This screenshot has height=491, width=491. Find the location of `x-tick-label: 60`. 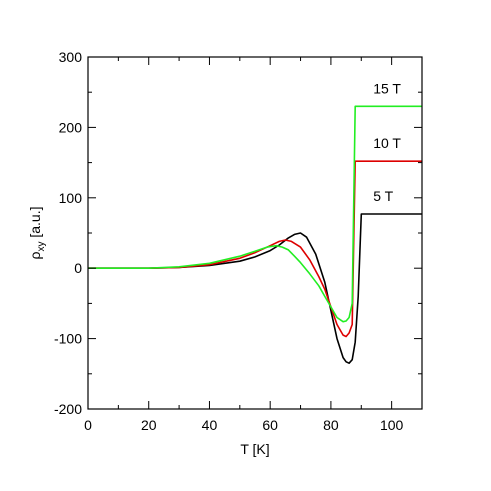

x-tick-label: 60 is located at coordinates (270, 425).